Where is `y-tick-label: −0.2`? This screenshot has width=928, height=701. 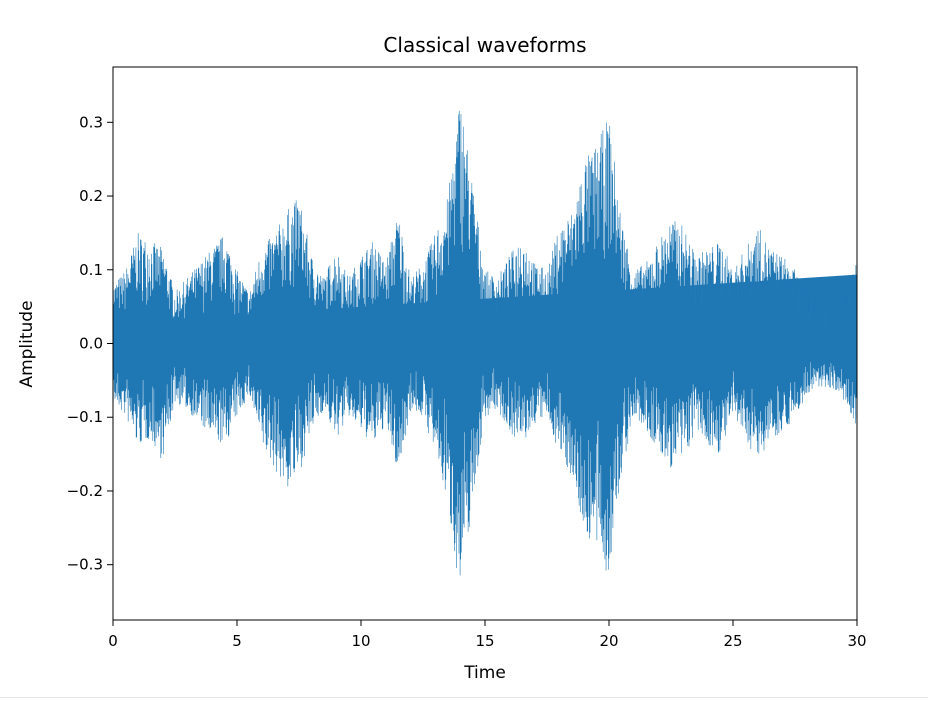 y-tick-label: −0.2 is located at coordinates (85, 491).